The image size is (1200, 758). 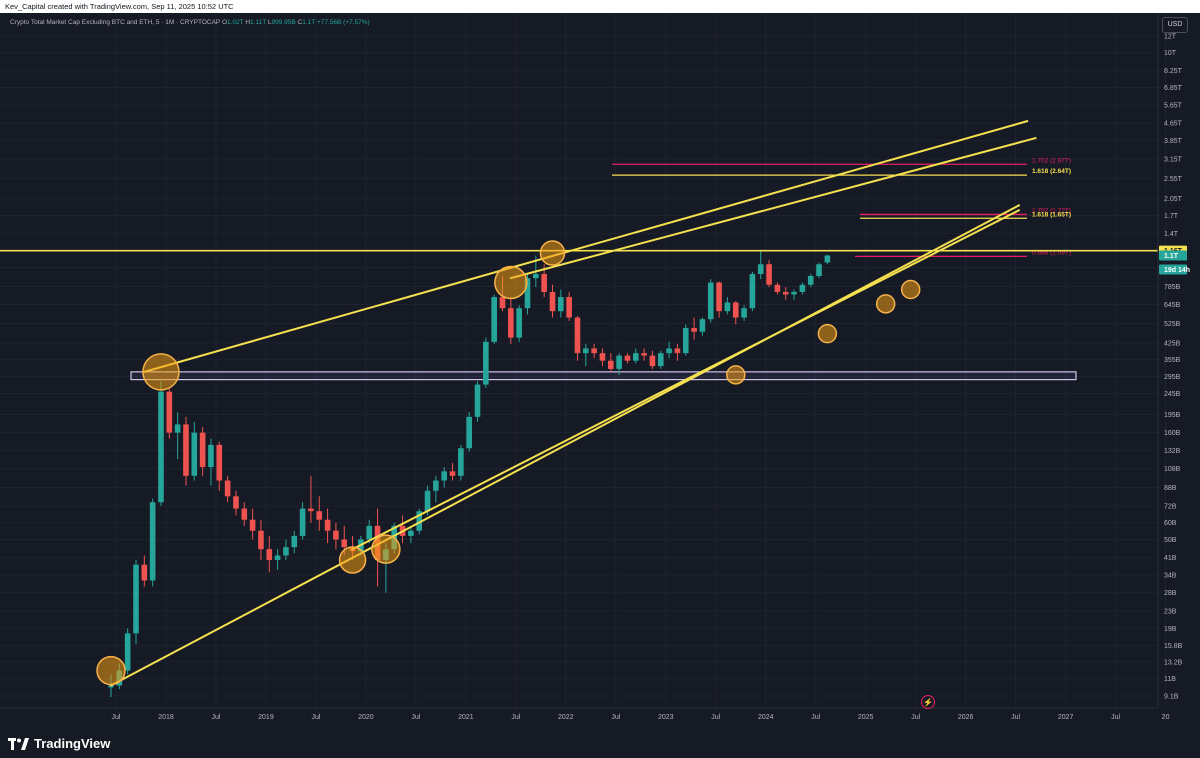 I want to click on price-tick-label: 23B, so click(x=1170, y=611).